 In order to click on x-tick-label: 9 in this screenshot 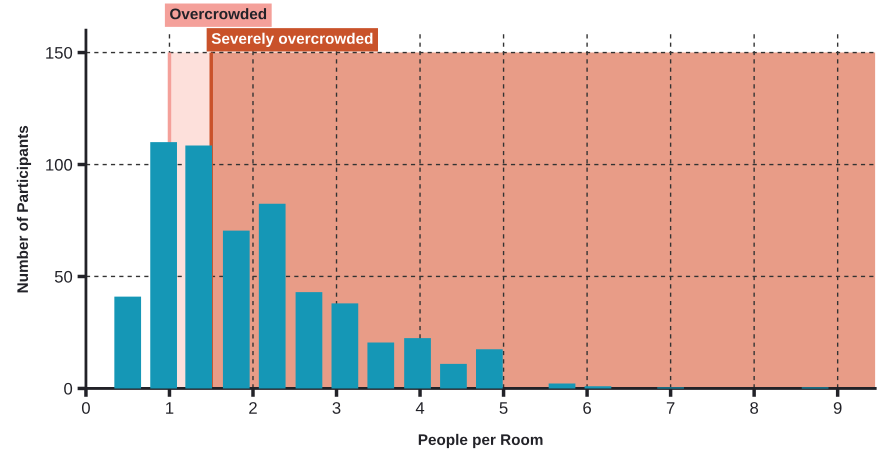, I will do `click(838, 408)`.